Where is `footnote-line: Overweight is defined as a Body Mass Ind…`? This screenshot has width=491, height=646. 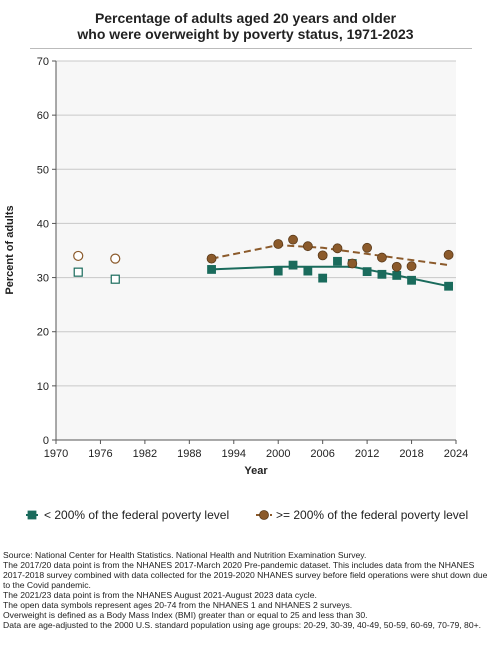
footnote-line: Overweight is defined as a Body Mass Ind… is located at coordinates (185, 615).